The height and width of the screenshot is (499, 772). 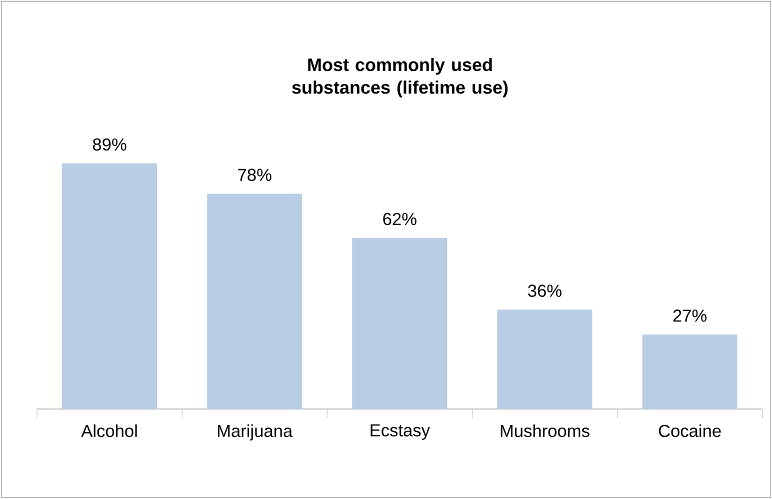 I want to click on data-label: 78%, so click(x=255, y=174).